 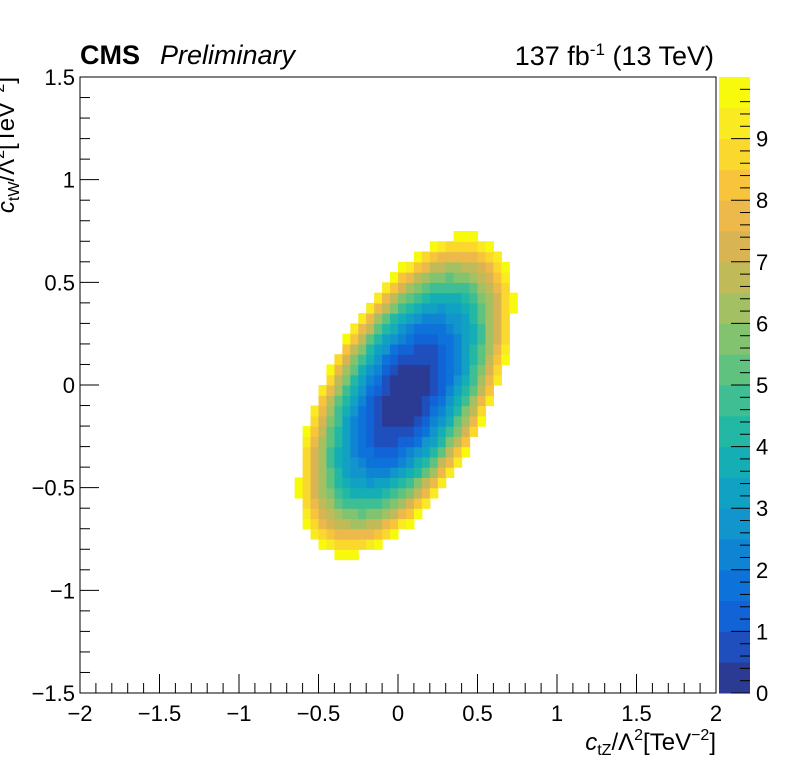 I want to click on colorbar-ticks: 0 1 2 3 4 5 6 7 8 9, so click(x=749, y=397).